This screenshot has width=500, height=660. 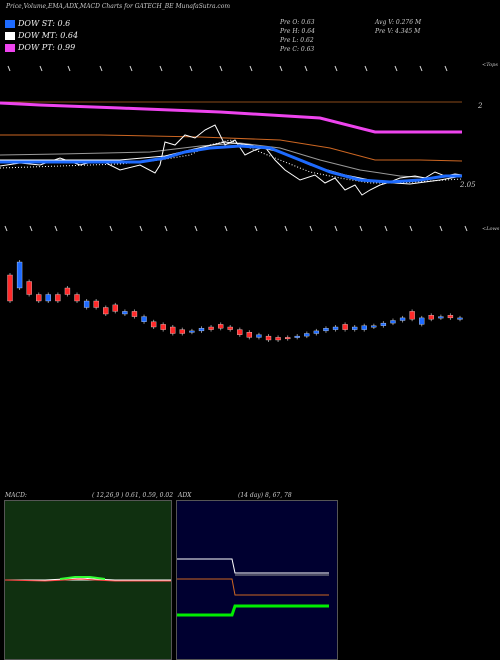 What do you see at coordinates (44, 23) in the screenshot?
I see `legend-dow-st: DOW ST: 0.6` at bounding box center [44, 23].